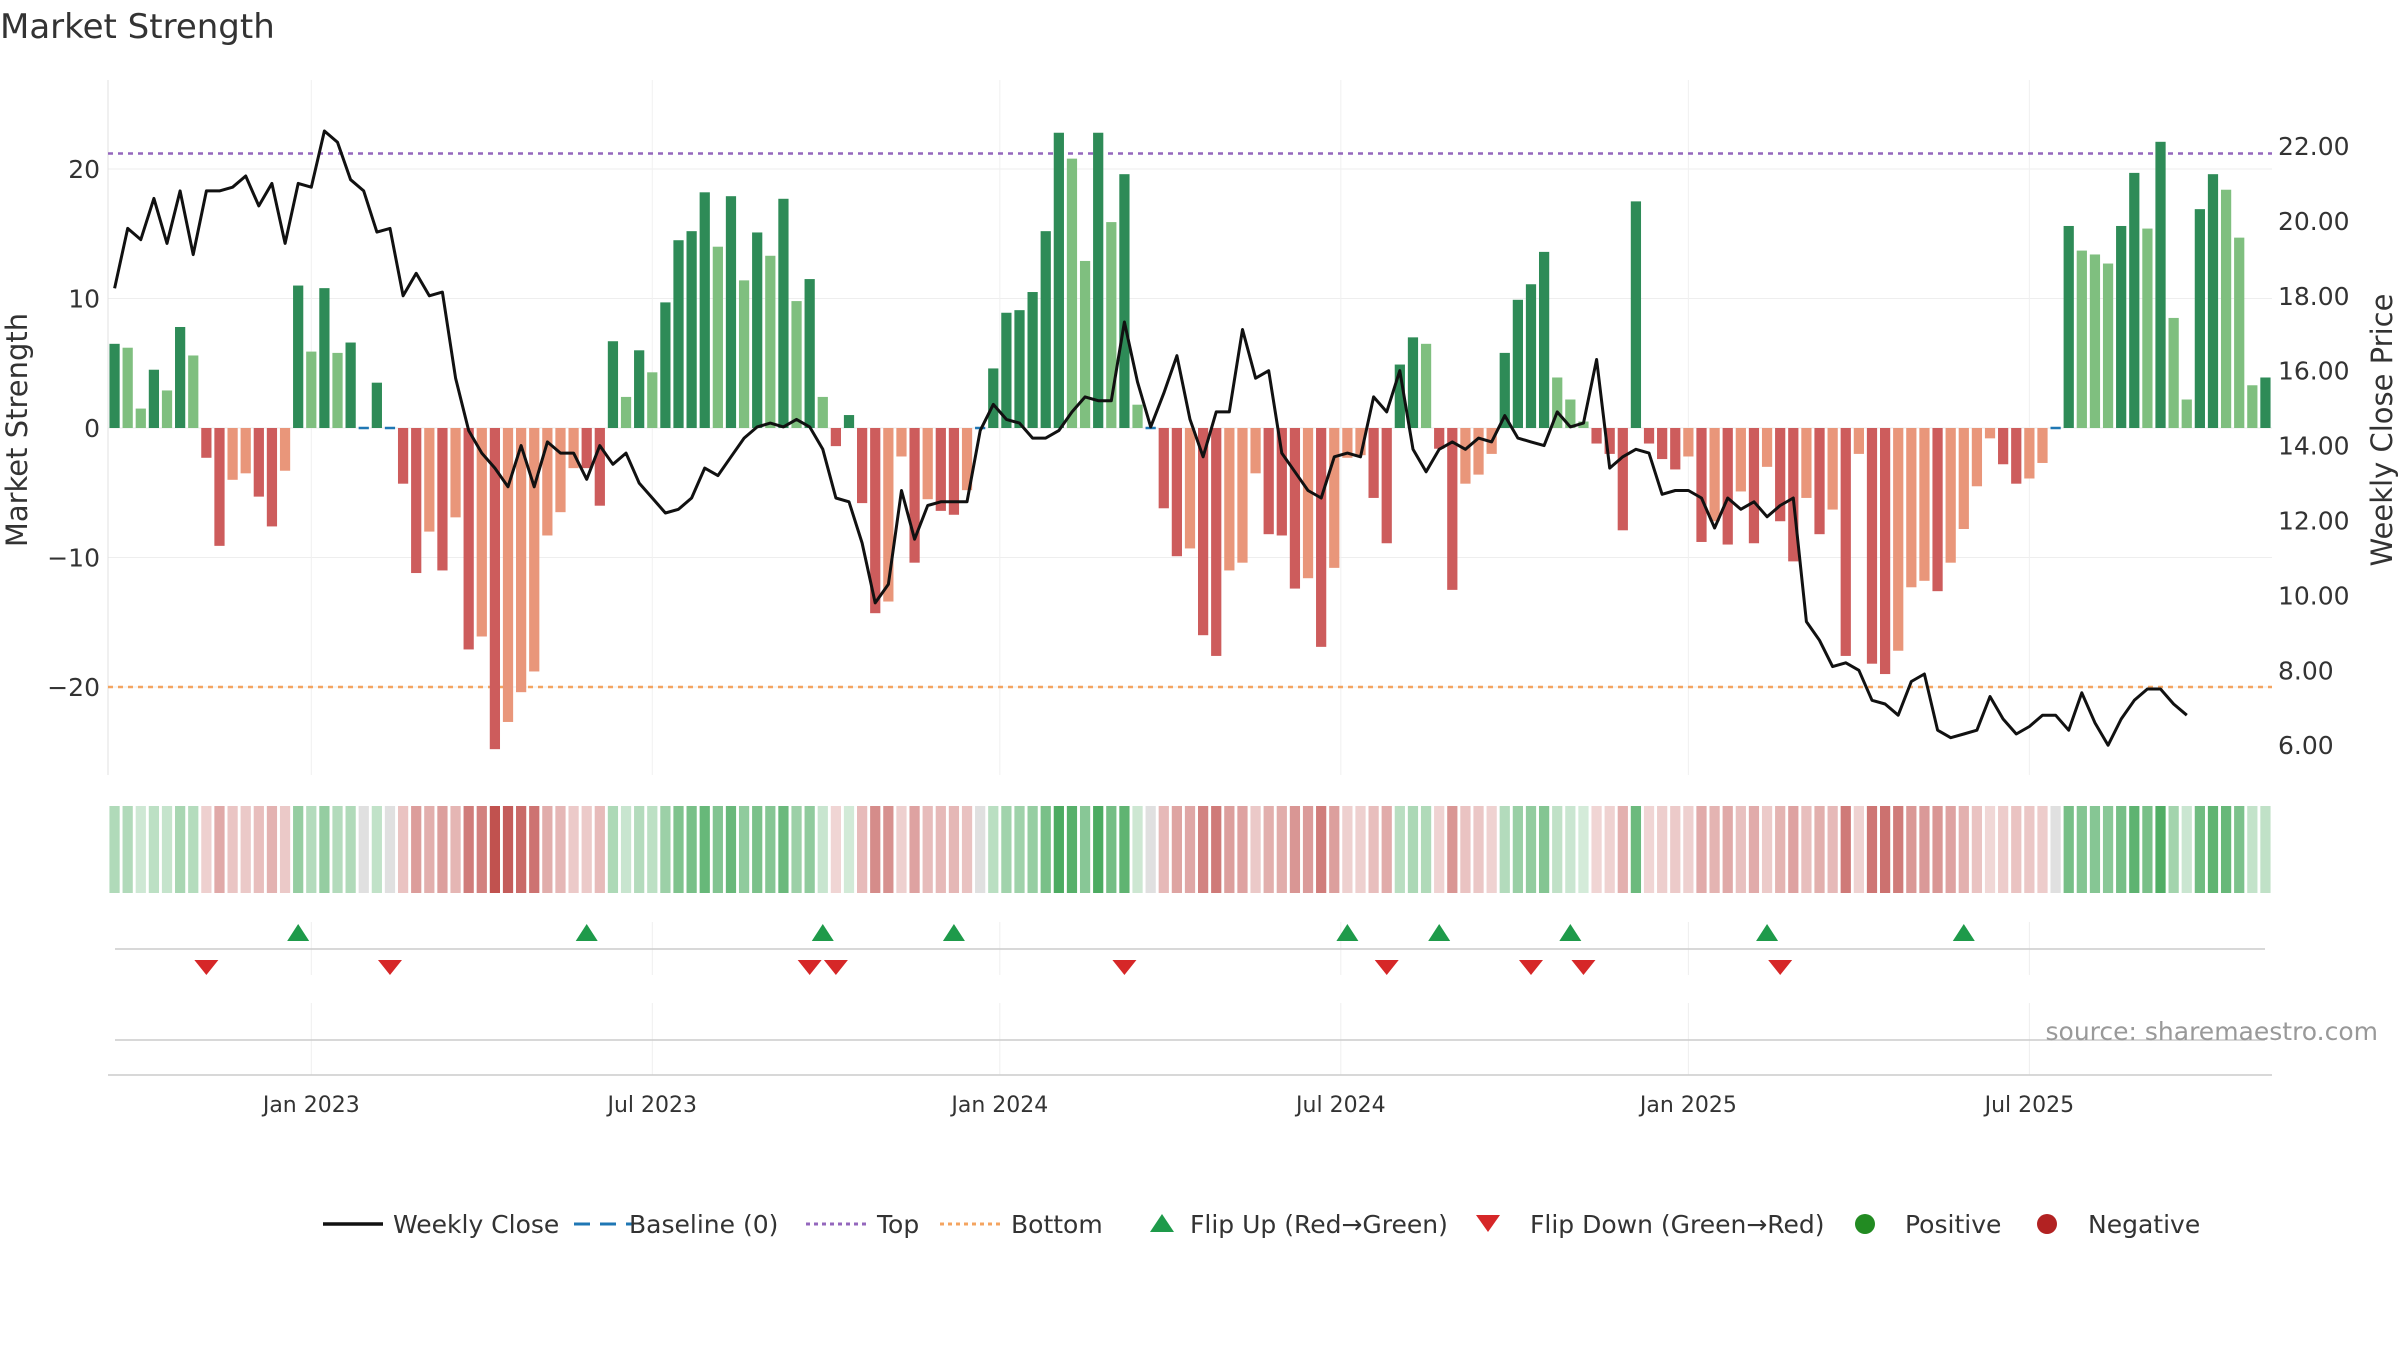 Image resolution: width=2400 pixels, height=1350 pixels. Describe the element at coordinates (1340, 1105) in the screenshot. I see `x-tick-label: Jul 2024` at that location.